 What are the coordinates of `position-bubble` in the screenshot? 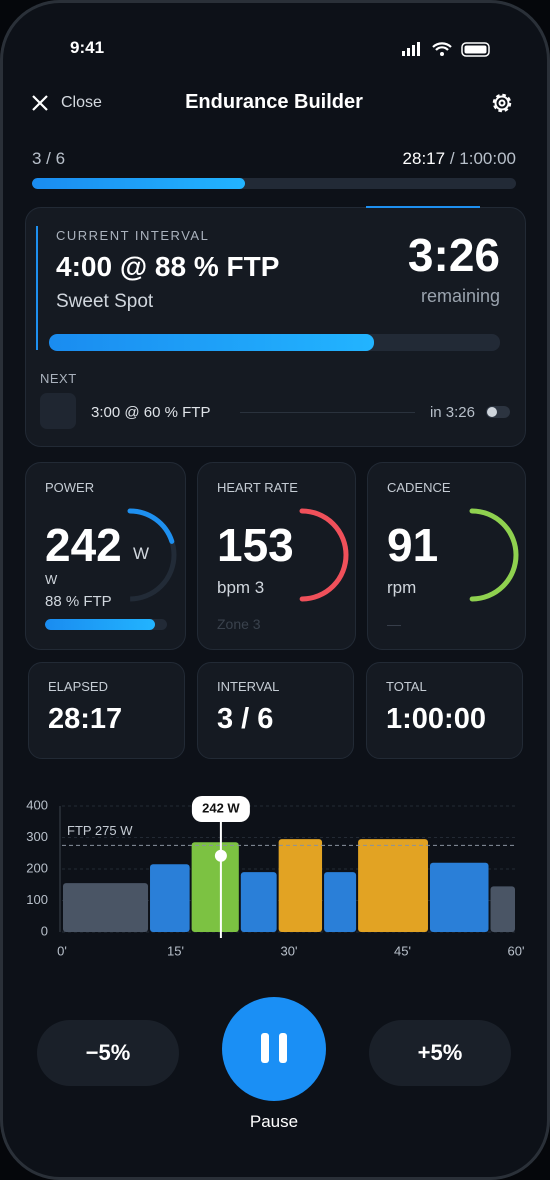 It's located at (220, 809).